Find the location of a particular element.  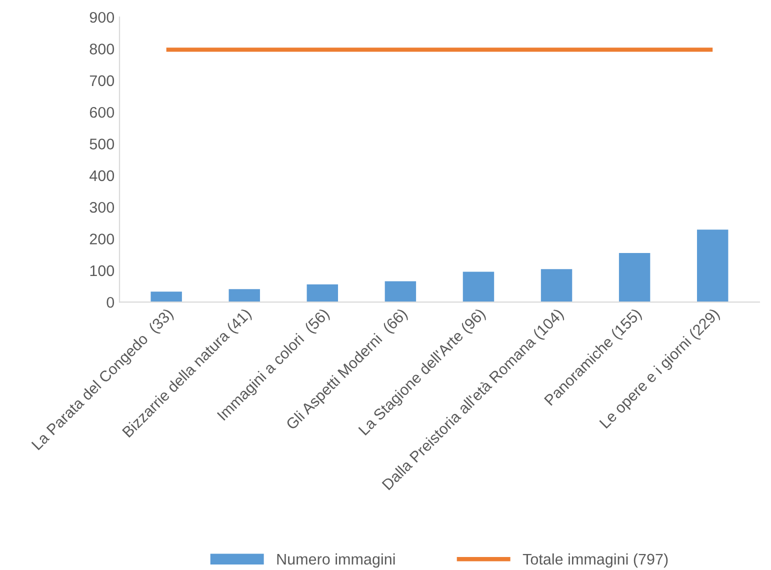

y-tick-label: 400 is located at coordinates (102, 176).